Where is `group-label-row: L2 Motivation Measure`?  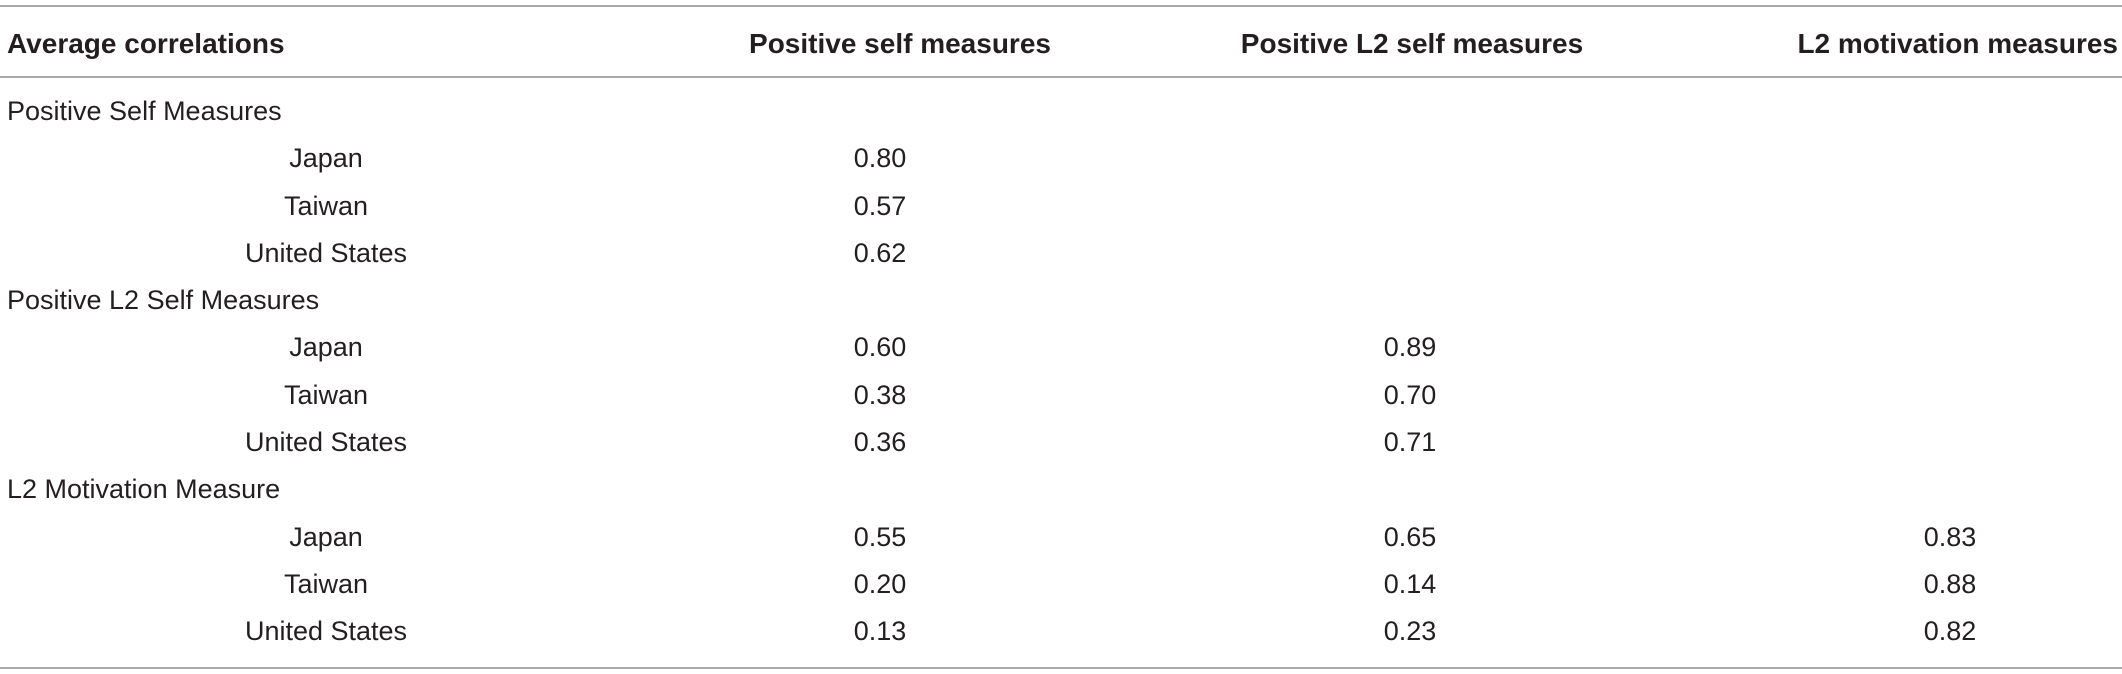
group-label-row: L2 Motivation Measure is located at coordinates (1061, 489).